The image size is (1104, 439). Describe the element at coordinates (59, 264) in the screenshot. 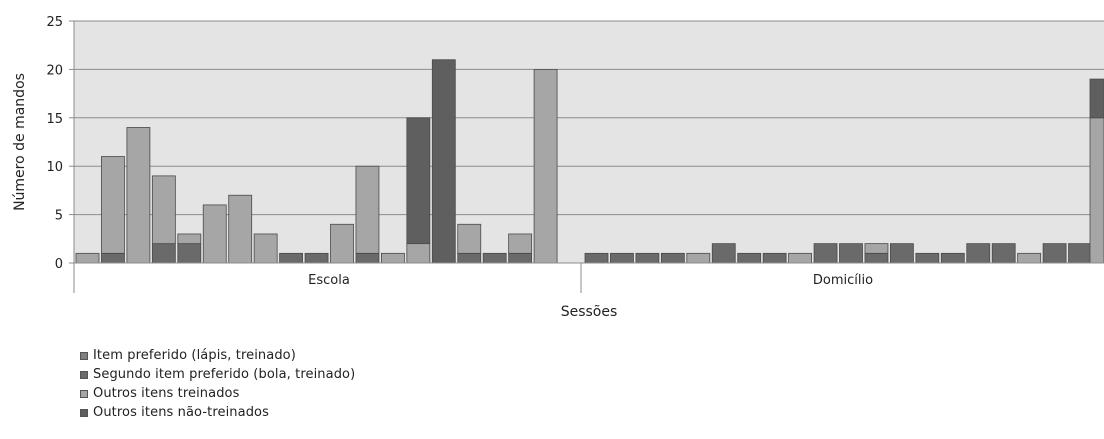

I see `y-tick-label: 0` at that location.